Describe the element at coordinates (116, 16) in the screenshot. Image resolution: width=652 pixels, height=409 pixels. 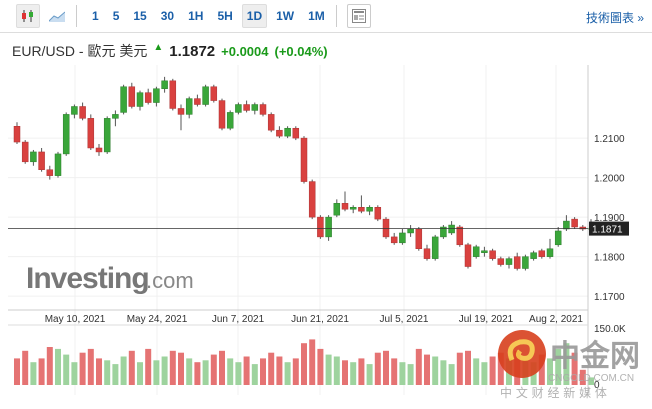
I see `interval-5: 5` at that location.